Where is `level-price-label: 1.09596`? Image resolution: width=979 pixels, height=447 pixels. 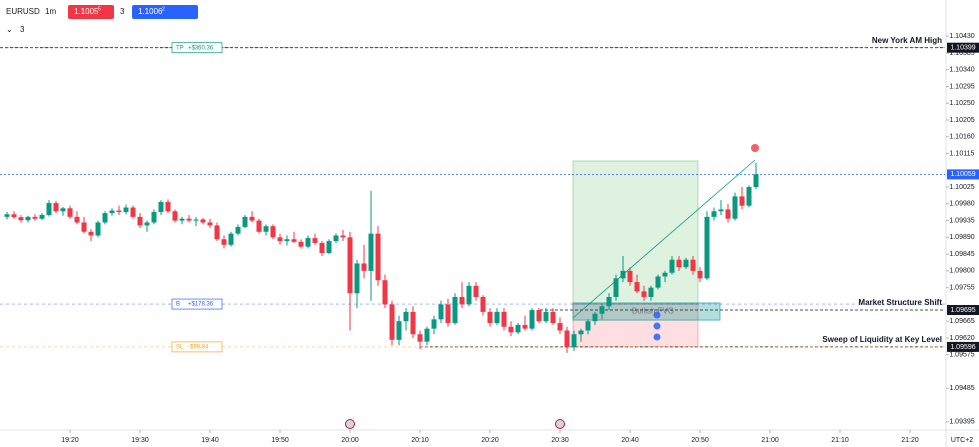 level-price-label: 1.09596 is located at coordinates (962, 347).